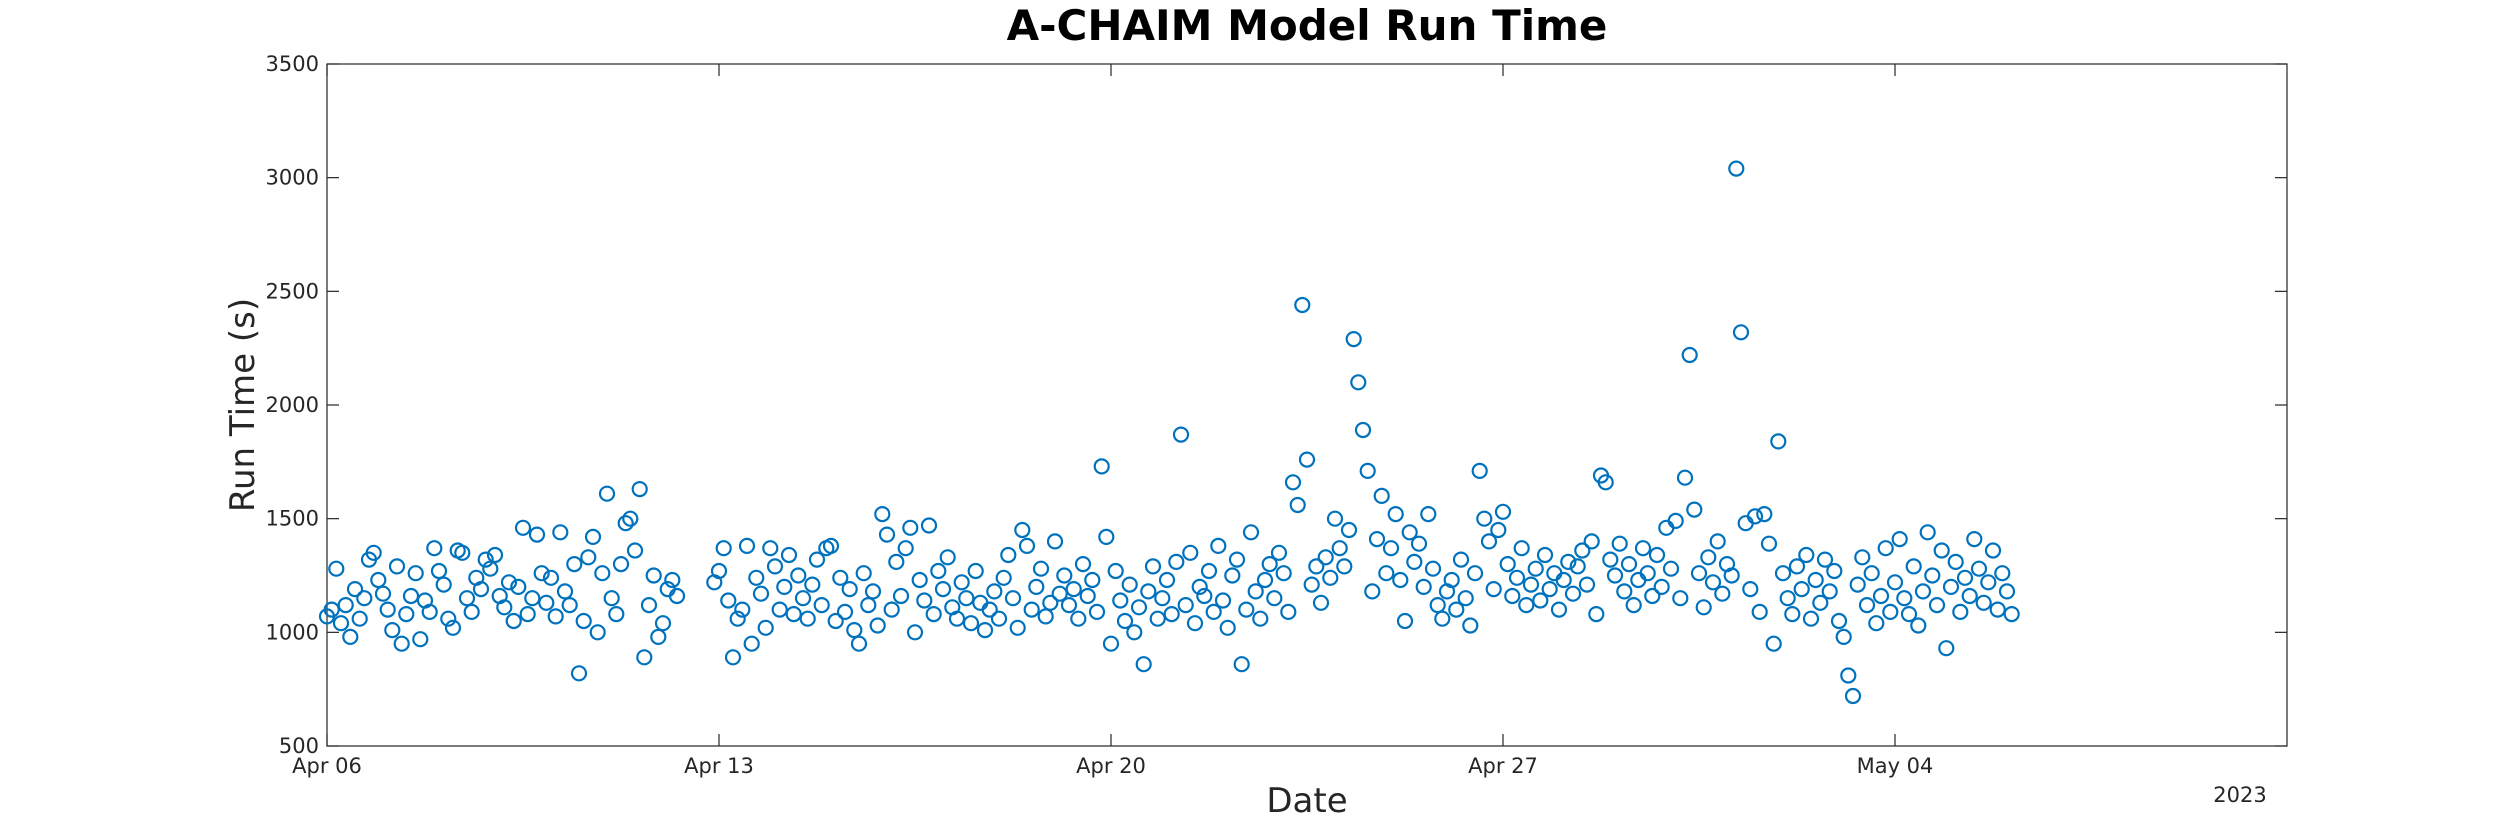 The height and width of the screenshot is (833, 2500). Describe the element at coordinates (2239, 795) in the screenshot. I see `year-label: 2023` at that location.